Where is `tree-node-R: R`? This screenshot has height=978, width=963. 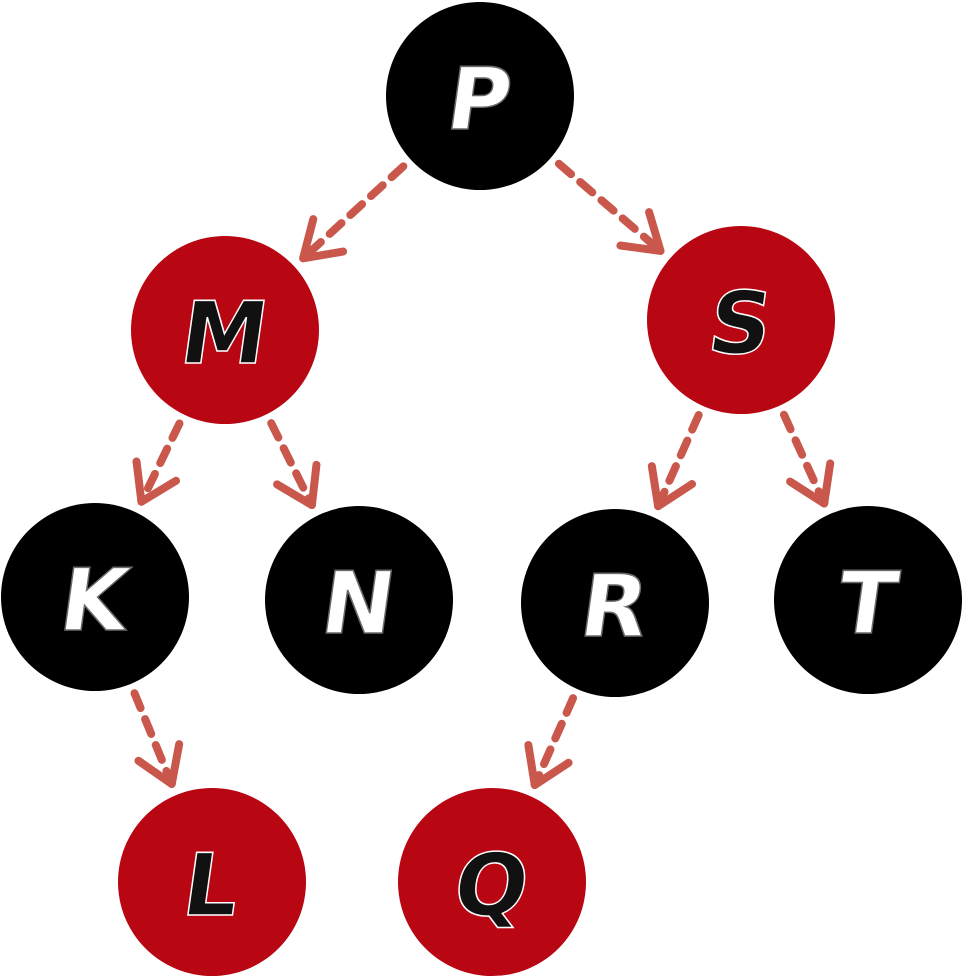 tree-node-R: R is located at coordinates (615, 603).